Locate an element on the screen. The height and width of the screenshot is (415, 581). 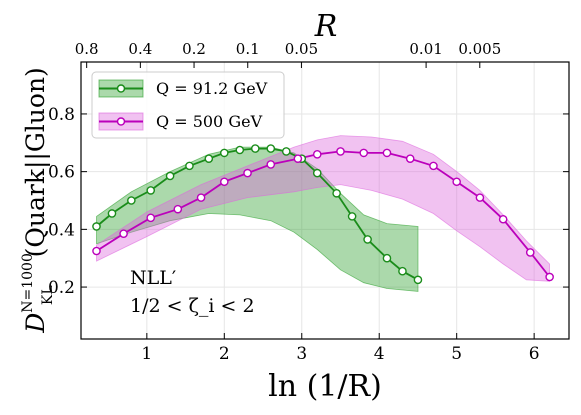
legend-label-q91: Q = 91.2 GeV is located at coordinates (212, 88).